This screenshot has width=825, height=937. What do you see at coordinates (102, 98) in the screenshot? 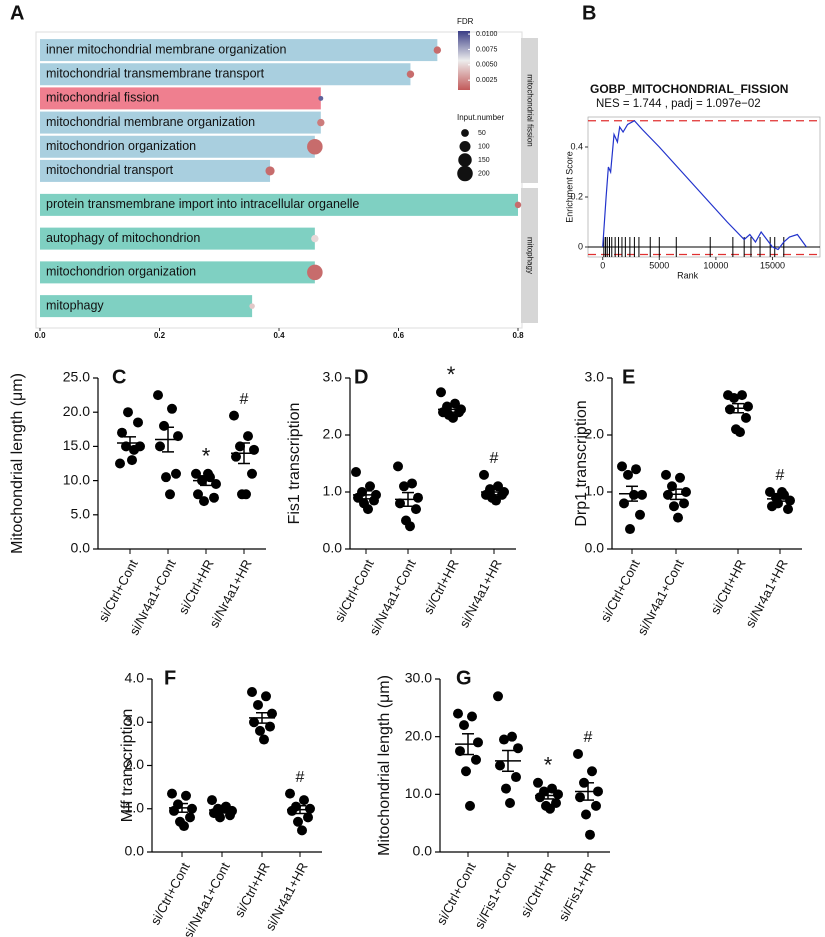
I see `bar-label: mitochondrial fission` at bounding box center [102, 98].